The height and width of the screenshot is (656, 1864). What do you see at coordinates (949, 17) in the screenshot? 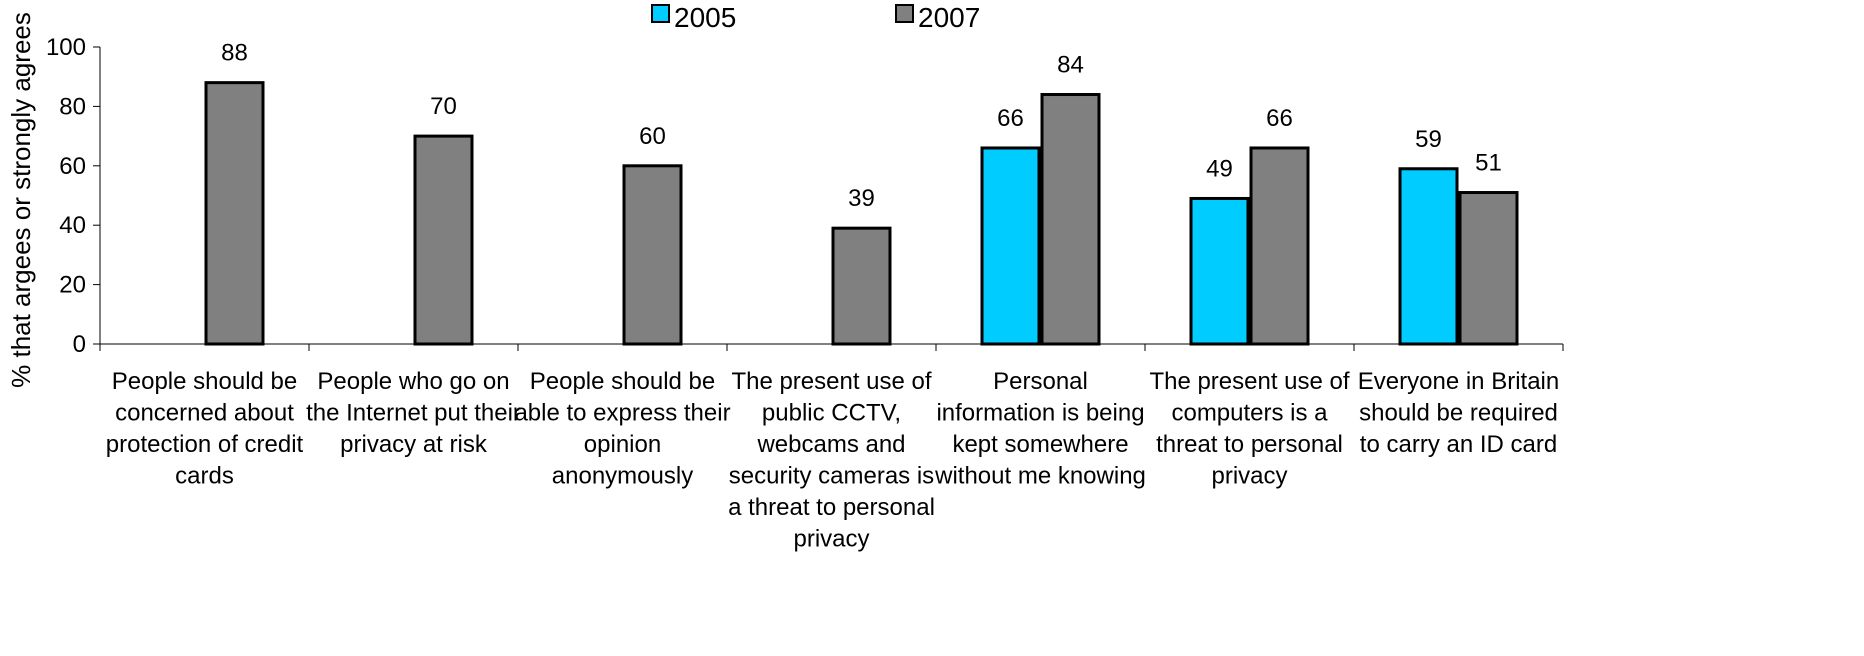
I see `legend-label: 2007` at bounding box center [949, 17].